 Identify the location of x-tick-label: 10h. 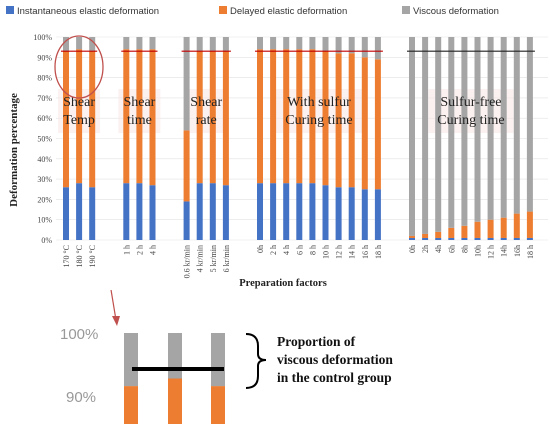
(478, 251).